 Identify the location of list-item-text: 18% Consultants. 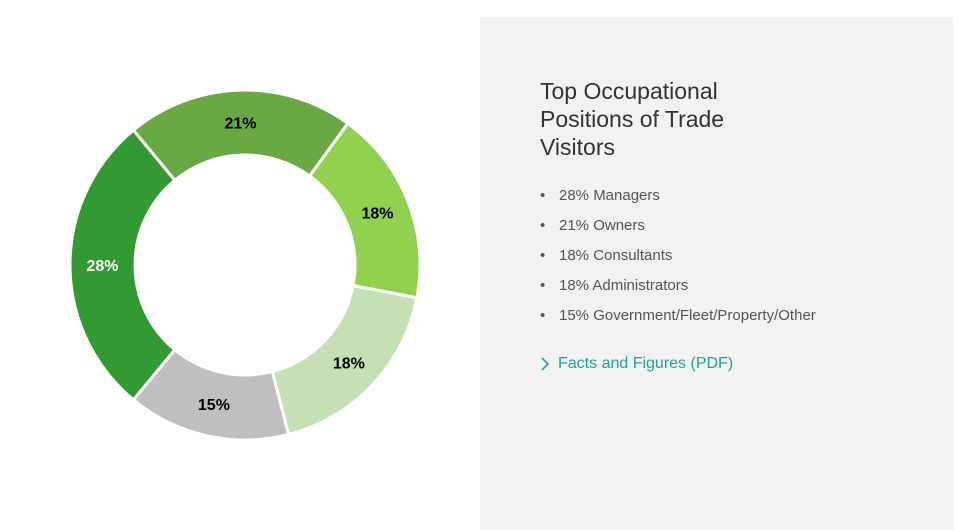
(616, 255).